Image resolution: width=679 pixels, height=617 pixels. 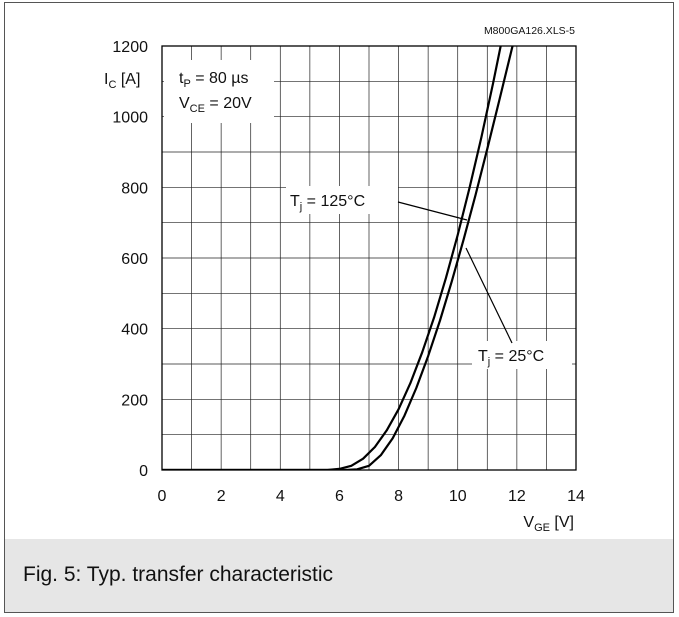 What do you see at coordinates (562, 522) in the screenshot?
I see `x-axis-label-unit: [V]` at bounding box center [562, 522].